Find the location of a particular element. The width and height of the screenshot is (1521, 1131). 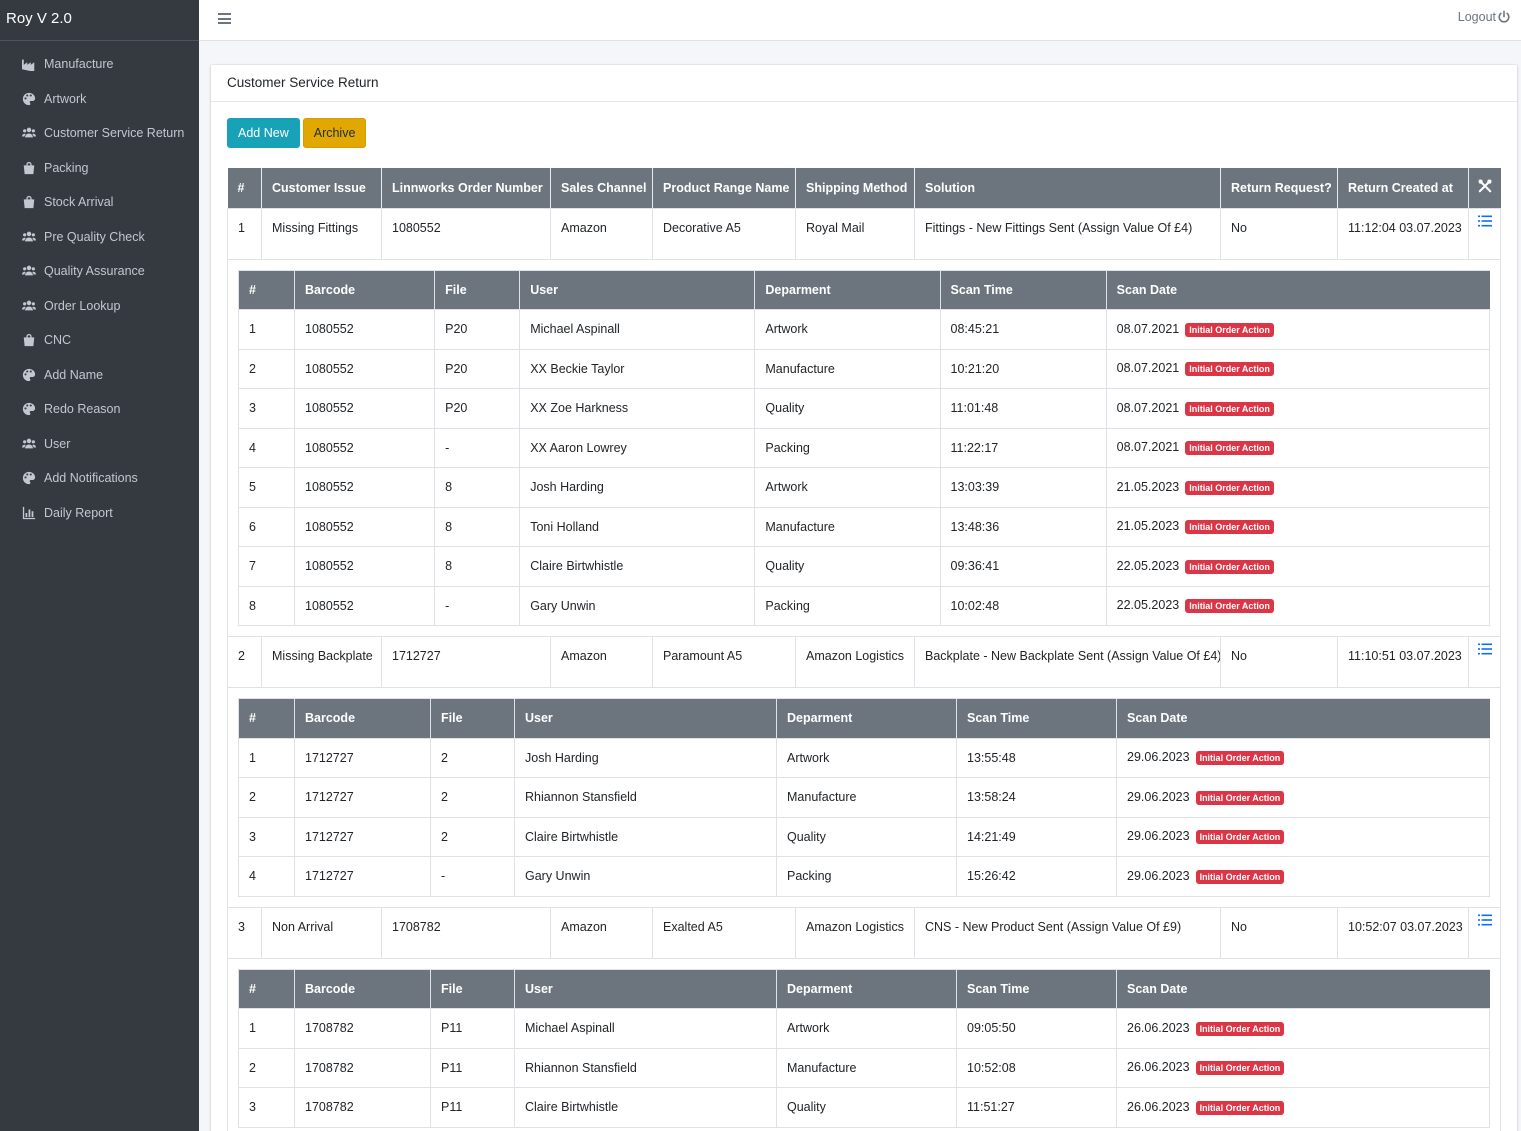

cell-file: 2 is located at coordinates (472, 797).